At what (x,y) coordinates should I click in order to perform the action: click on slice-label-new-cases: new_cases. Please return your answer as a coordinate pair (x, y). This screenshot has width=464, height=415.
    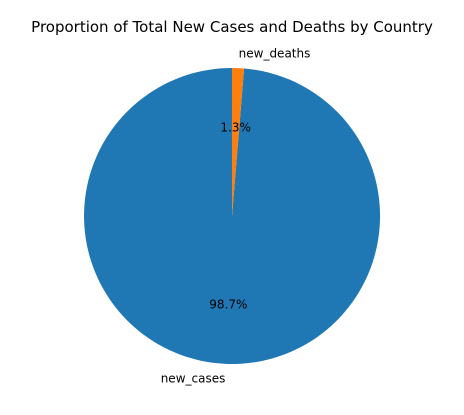
    Looking at the image, I should click on (193, 379).